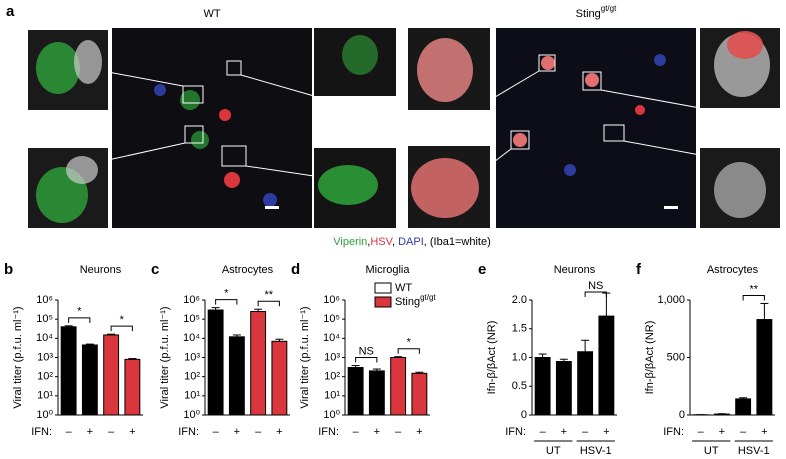  I want to click on legend-label: Stinggt/gt, so click(415, 300).